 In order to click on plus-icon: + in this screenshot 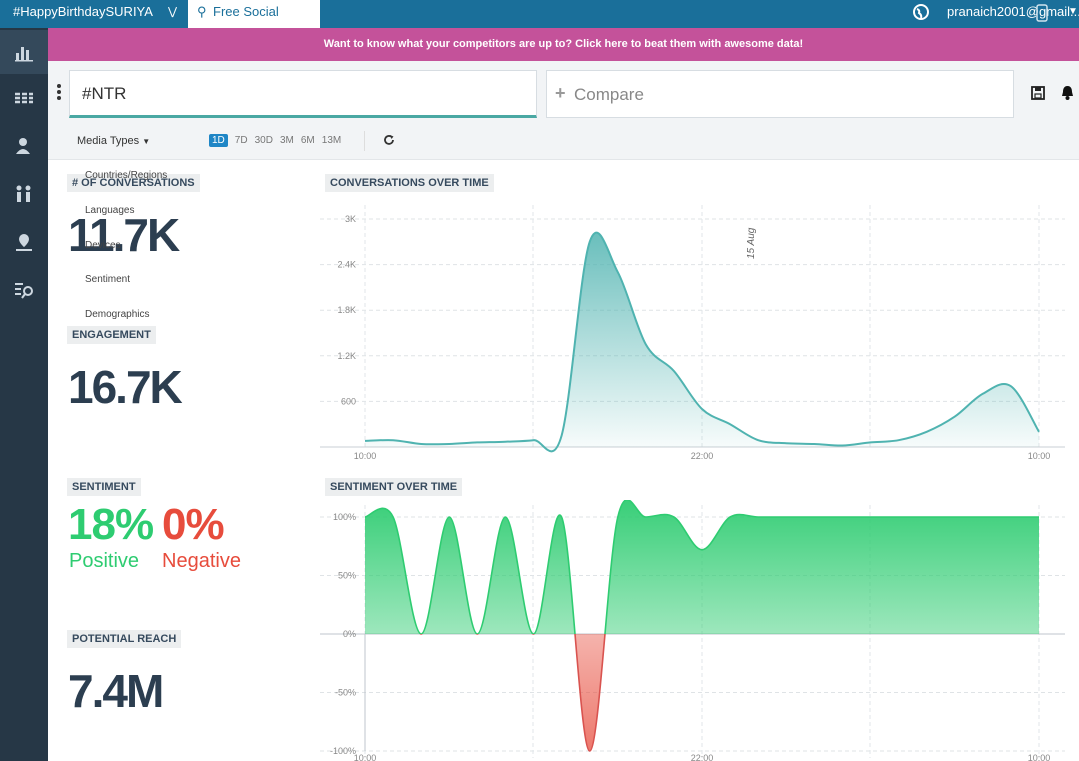, I will do `click(560, 93)`.